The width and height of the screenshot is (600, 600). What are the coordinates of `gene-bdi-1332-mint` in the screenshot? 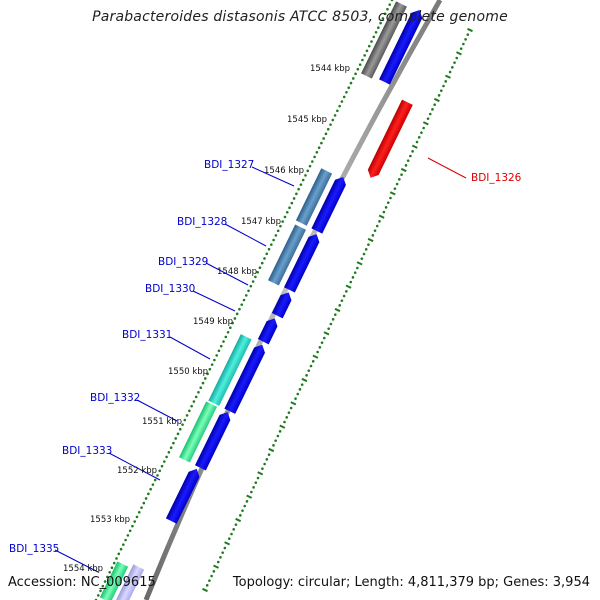 It's located at (198, 432).